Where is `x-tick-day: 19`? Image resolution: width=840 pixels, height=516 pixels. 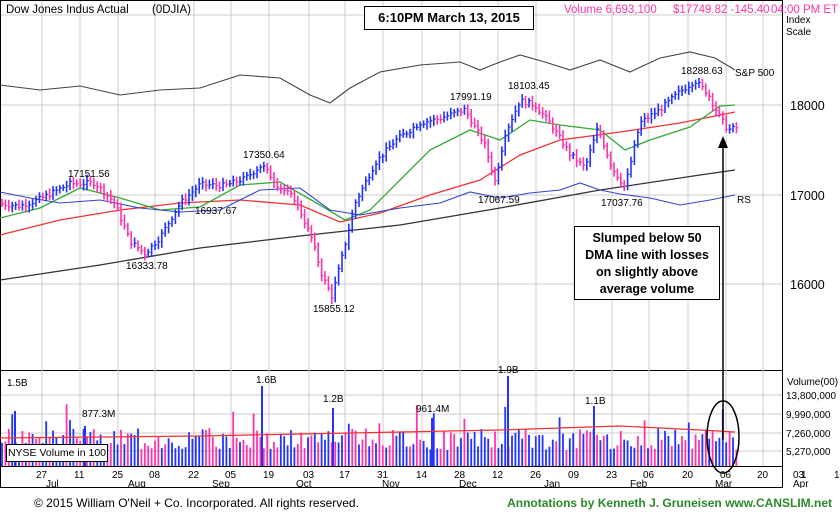 x-tick-day: 19 is located at coordinates (269, 475).